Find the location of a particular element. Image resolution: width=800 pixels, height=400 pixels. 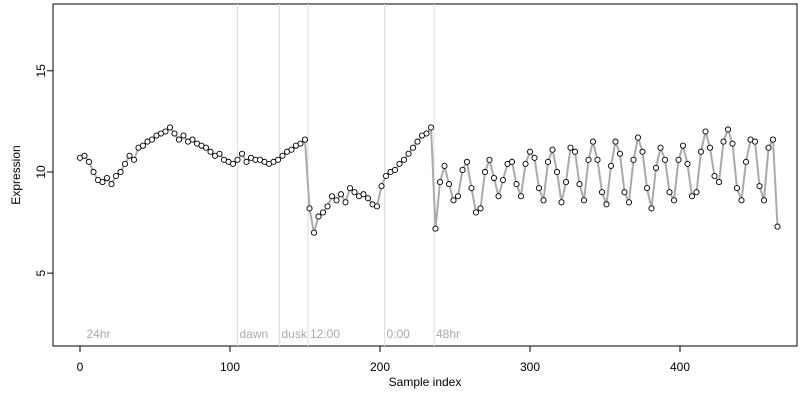

x-tick-label: 0 is located at coordinates (80, 367).